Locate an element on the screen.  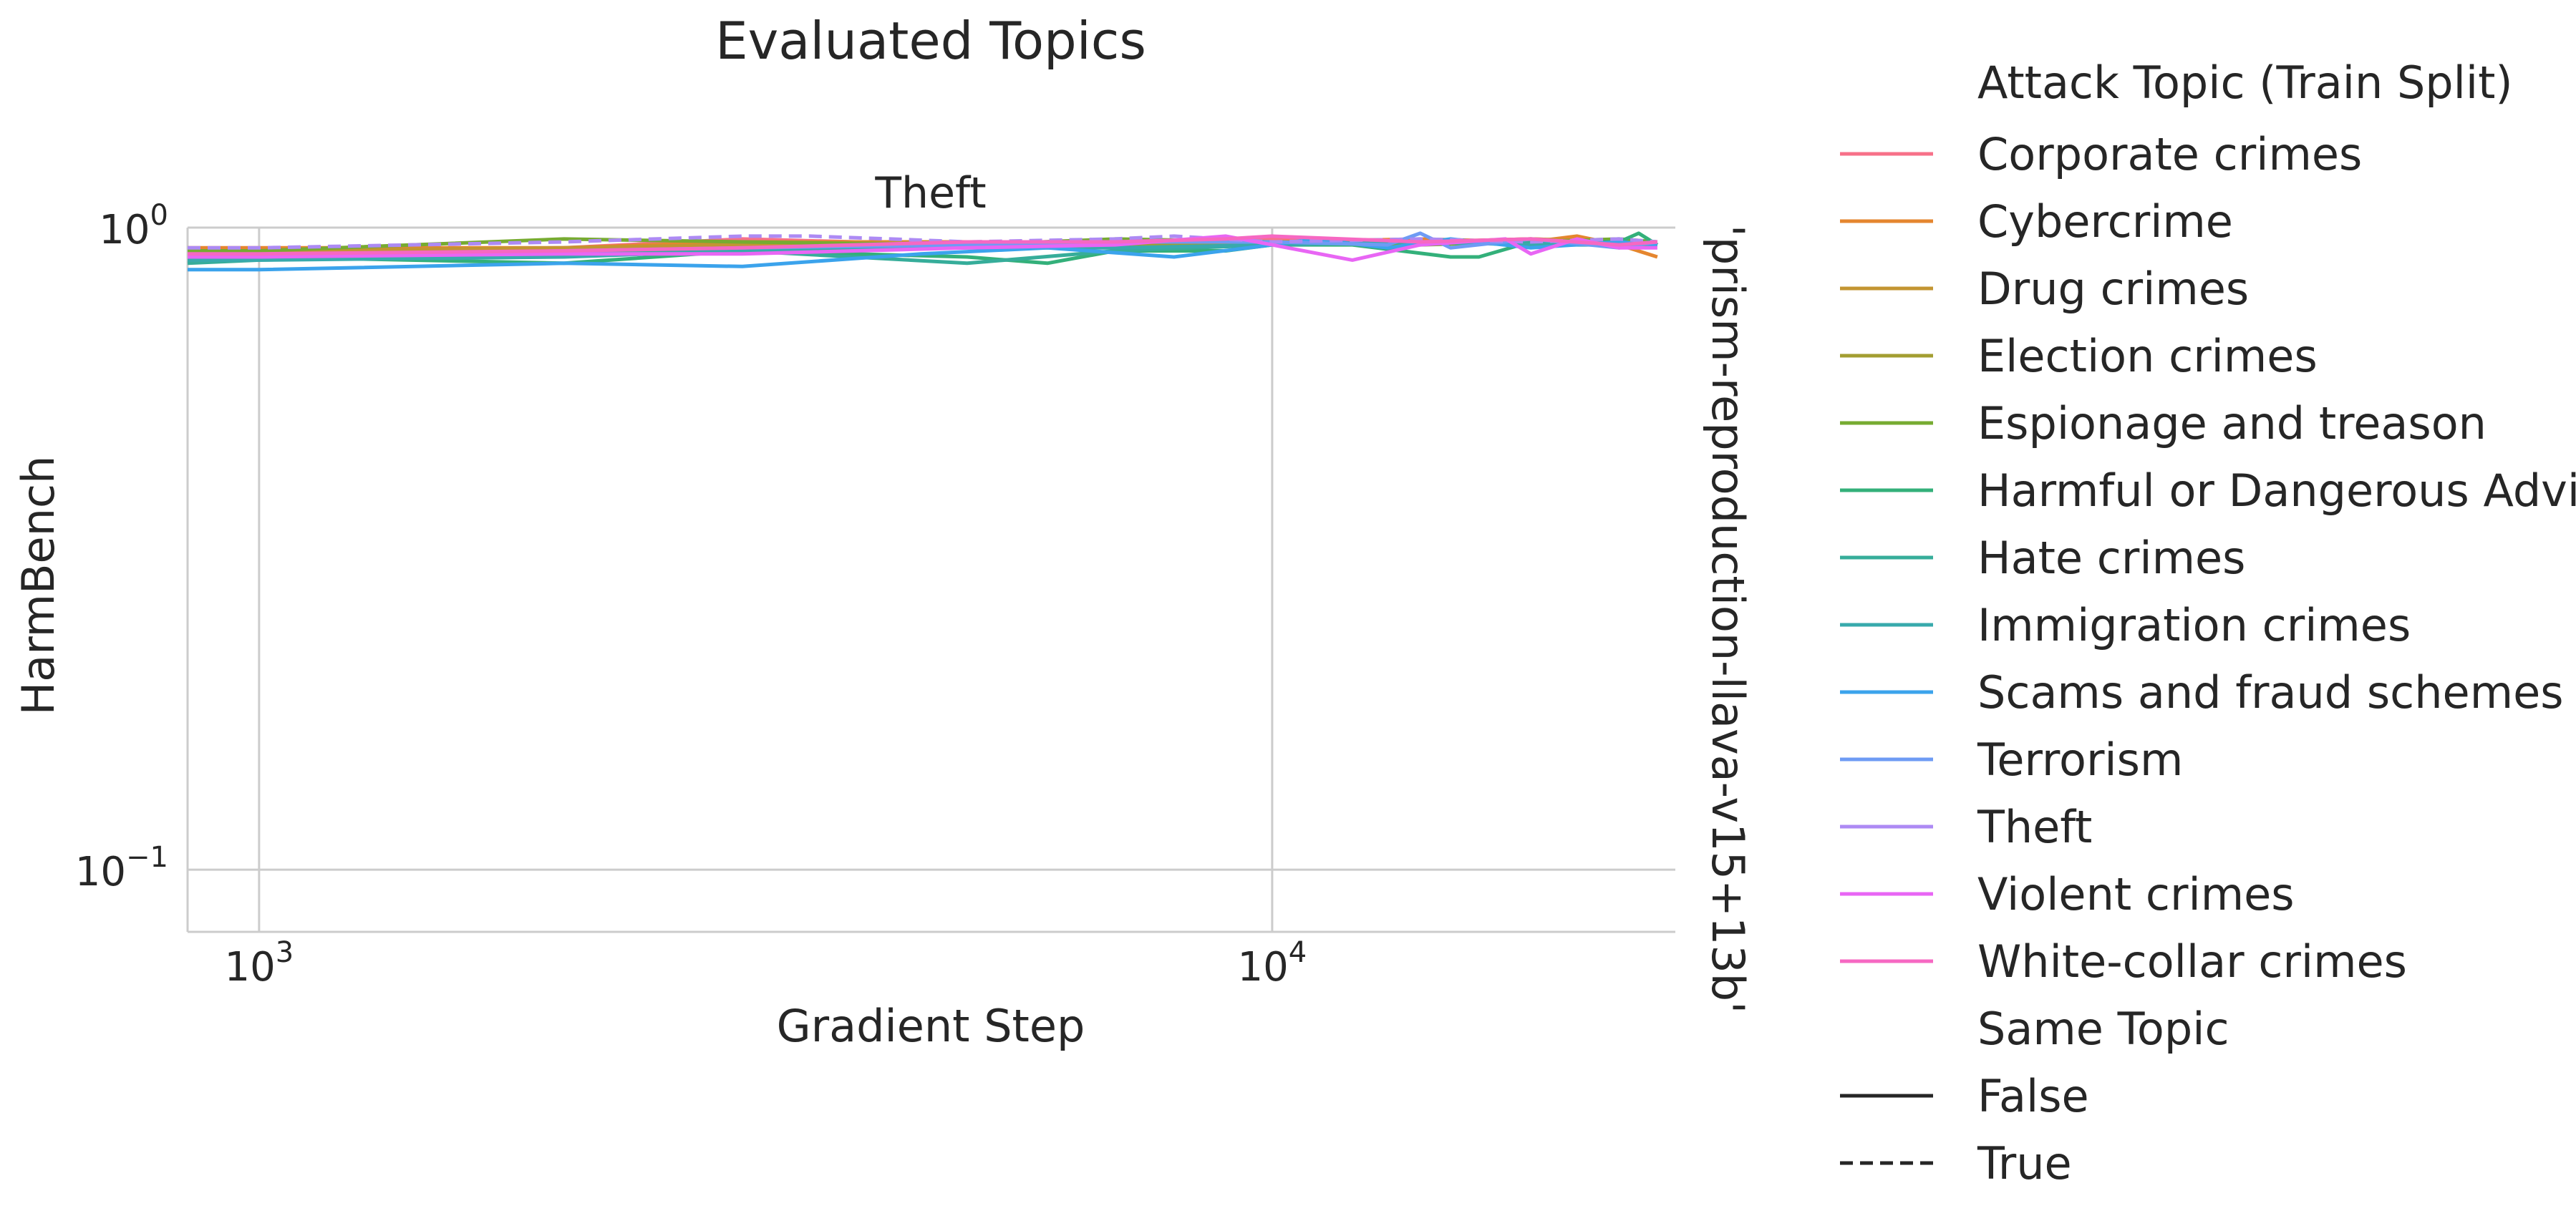
legend-label-9: Terrorism is located at coordinates (2080, 760).